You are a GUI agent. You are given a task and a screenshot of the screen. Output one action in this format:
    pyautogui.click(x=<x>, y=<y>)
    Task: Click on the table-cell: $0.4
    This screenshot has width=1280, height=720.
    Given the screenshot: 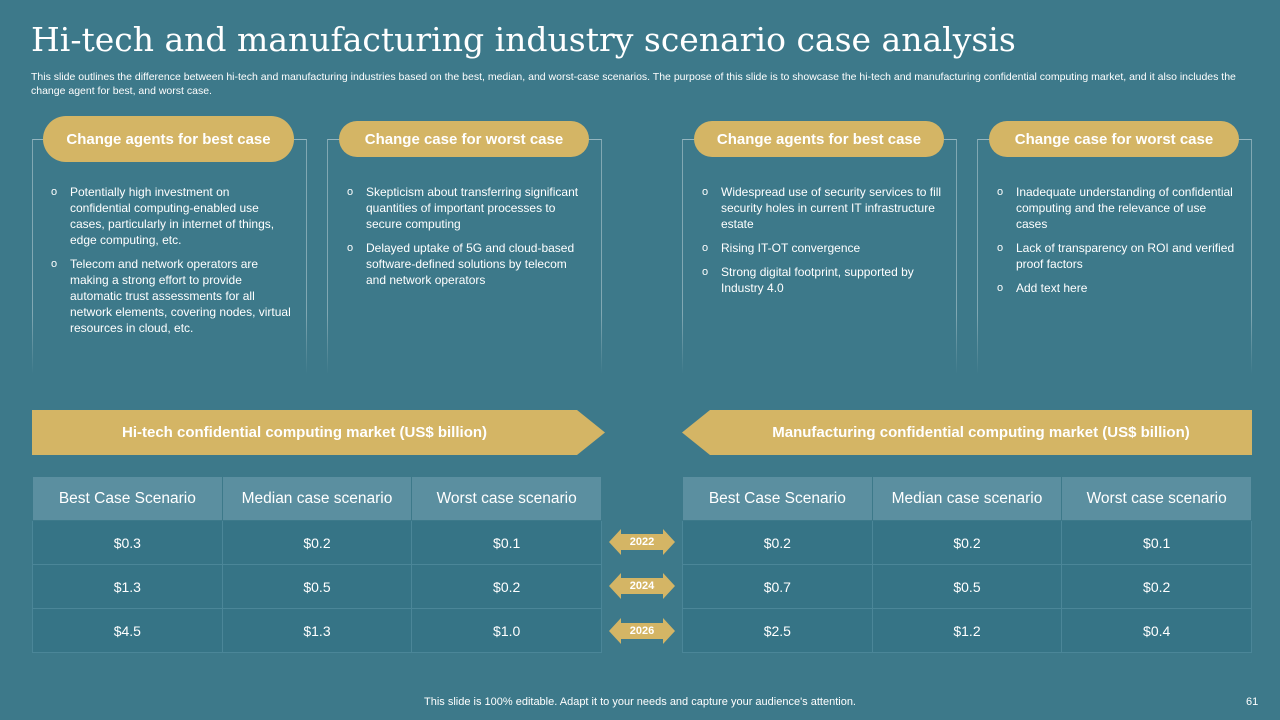 What is the action you would take?
    pyautogui.click(x=1156, y=630)
    